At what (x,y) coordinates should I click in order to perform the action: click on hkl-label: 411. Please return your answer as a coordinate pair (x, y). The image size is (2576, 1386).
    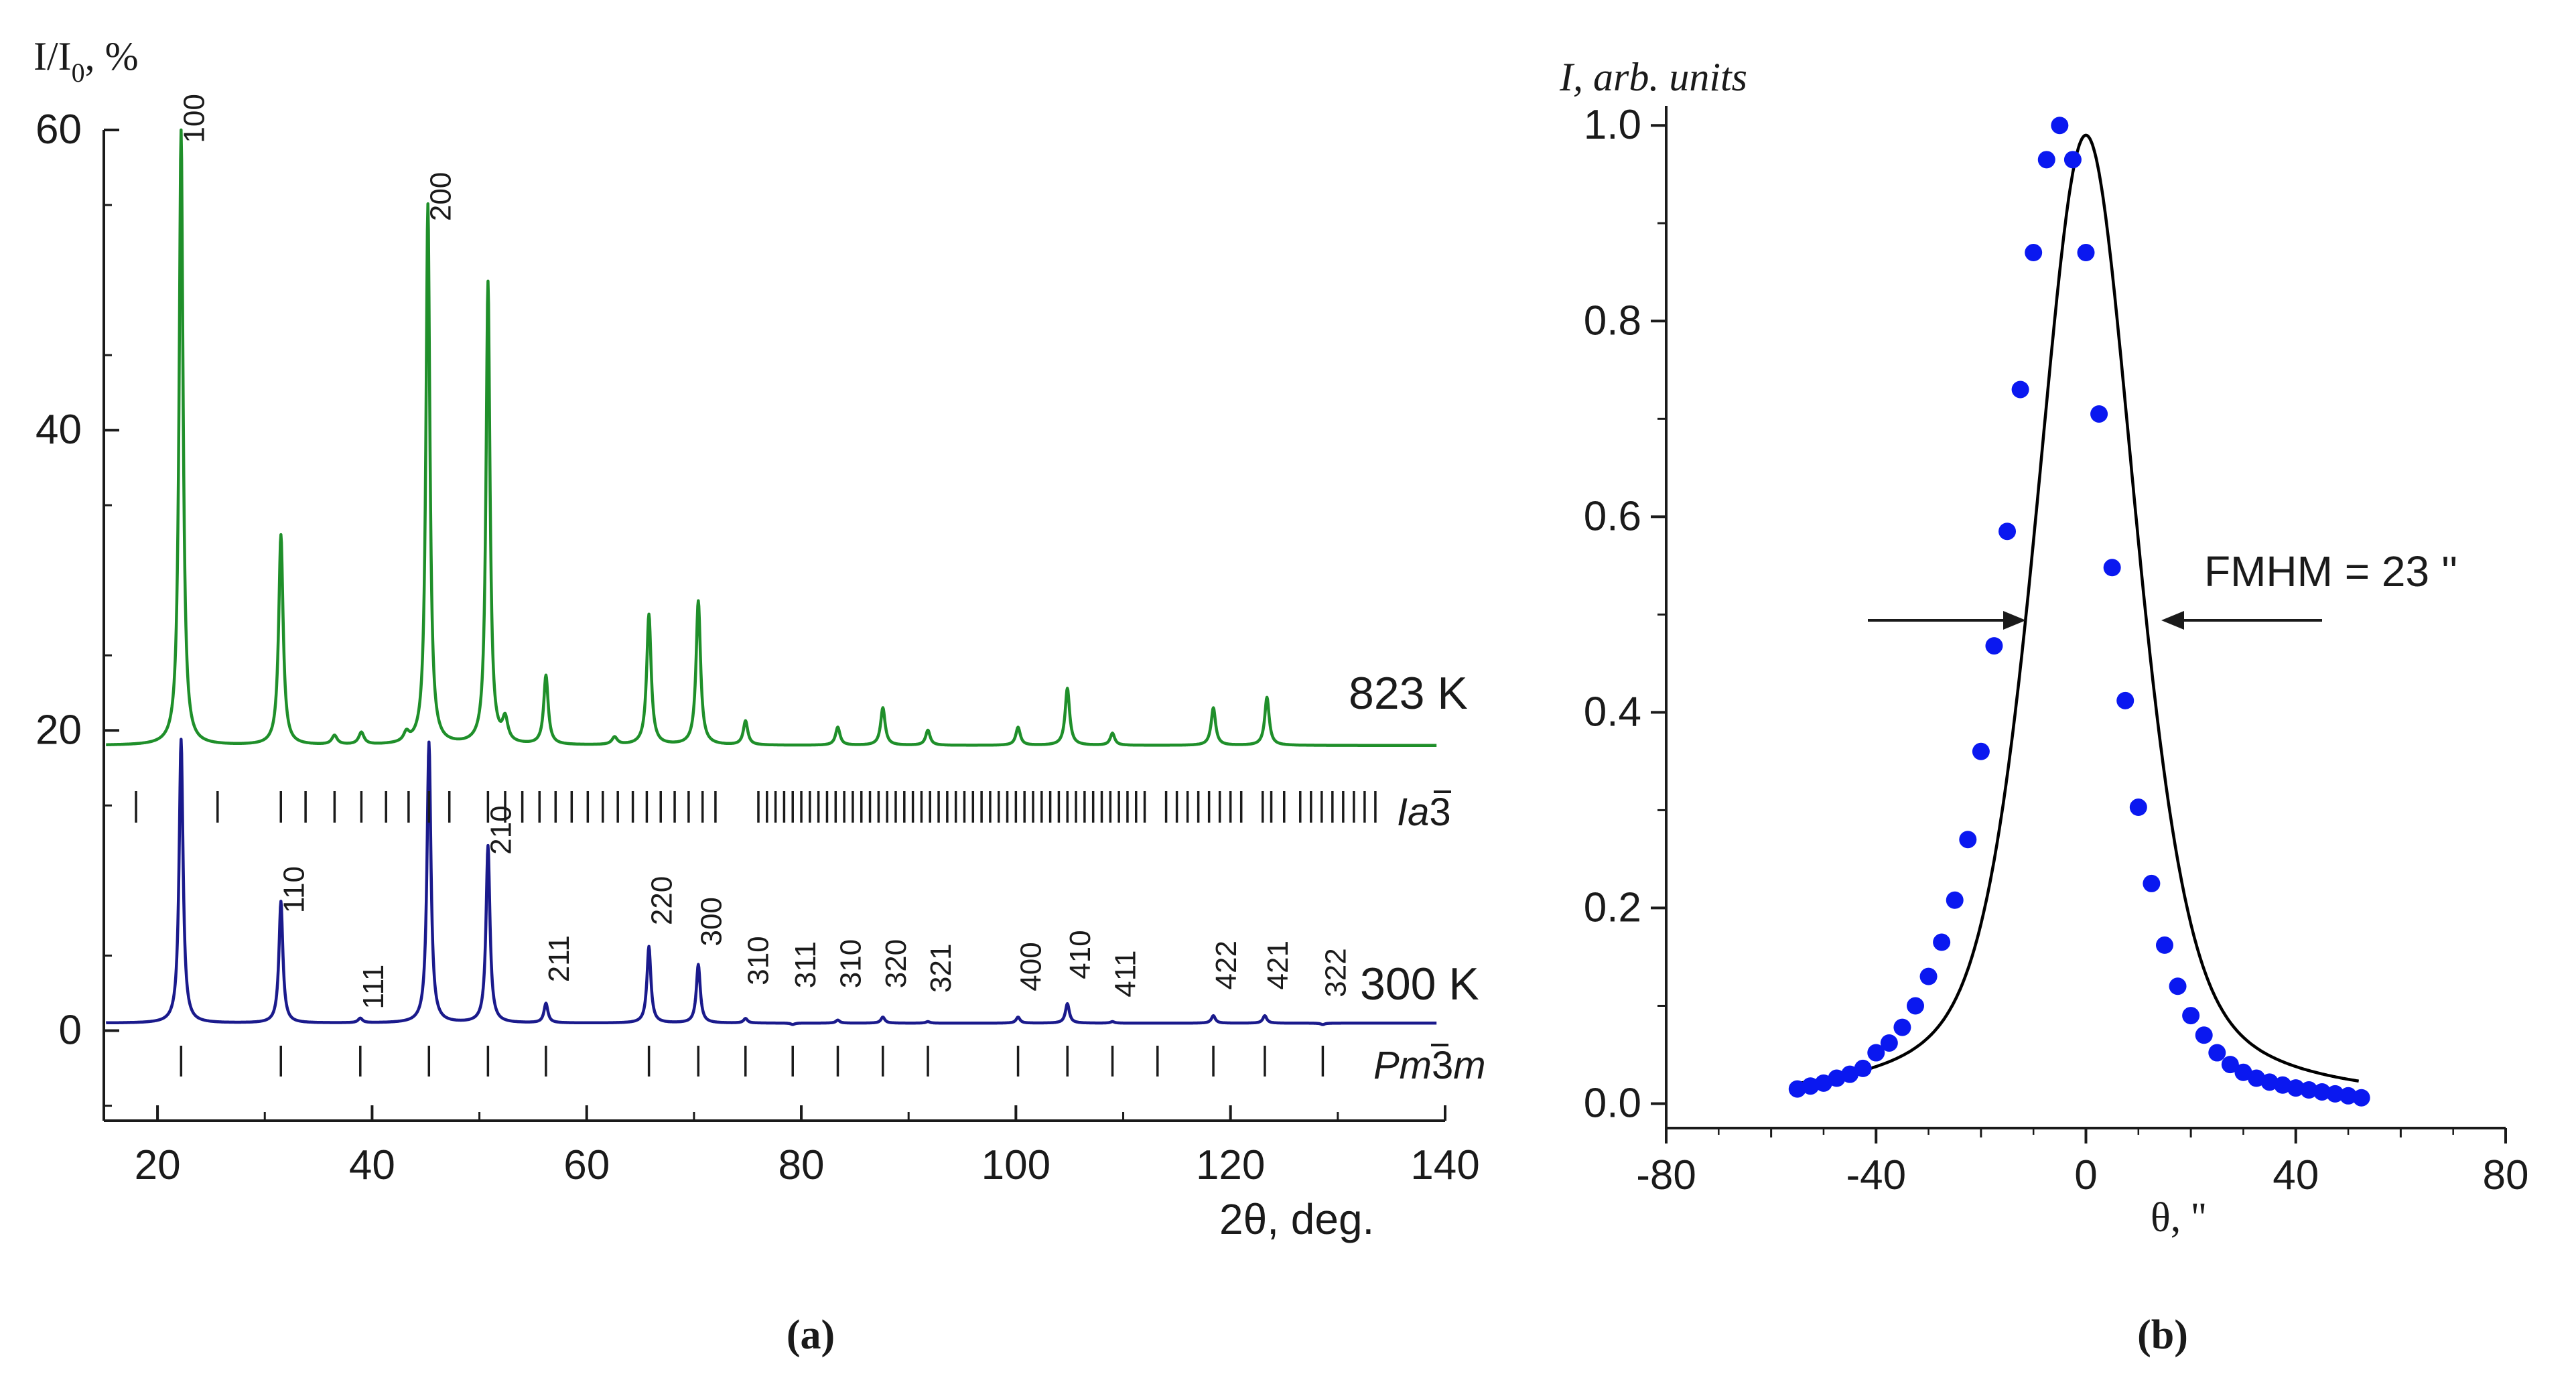
    Looking at the image, I should click on (1125, 974).